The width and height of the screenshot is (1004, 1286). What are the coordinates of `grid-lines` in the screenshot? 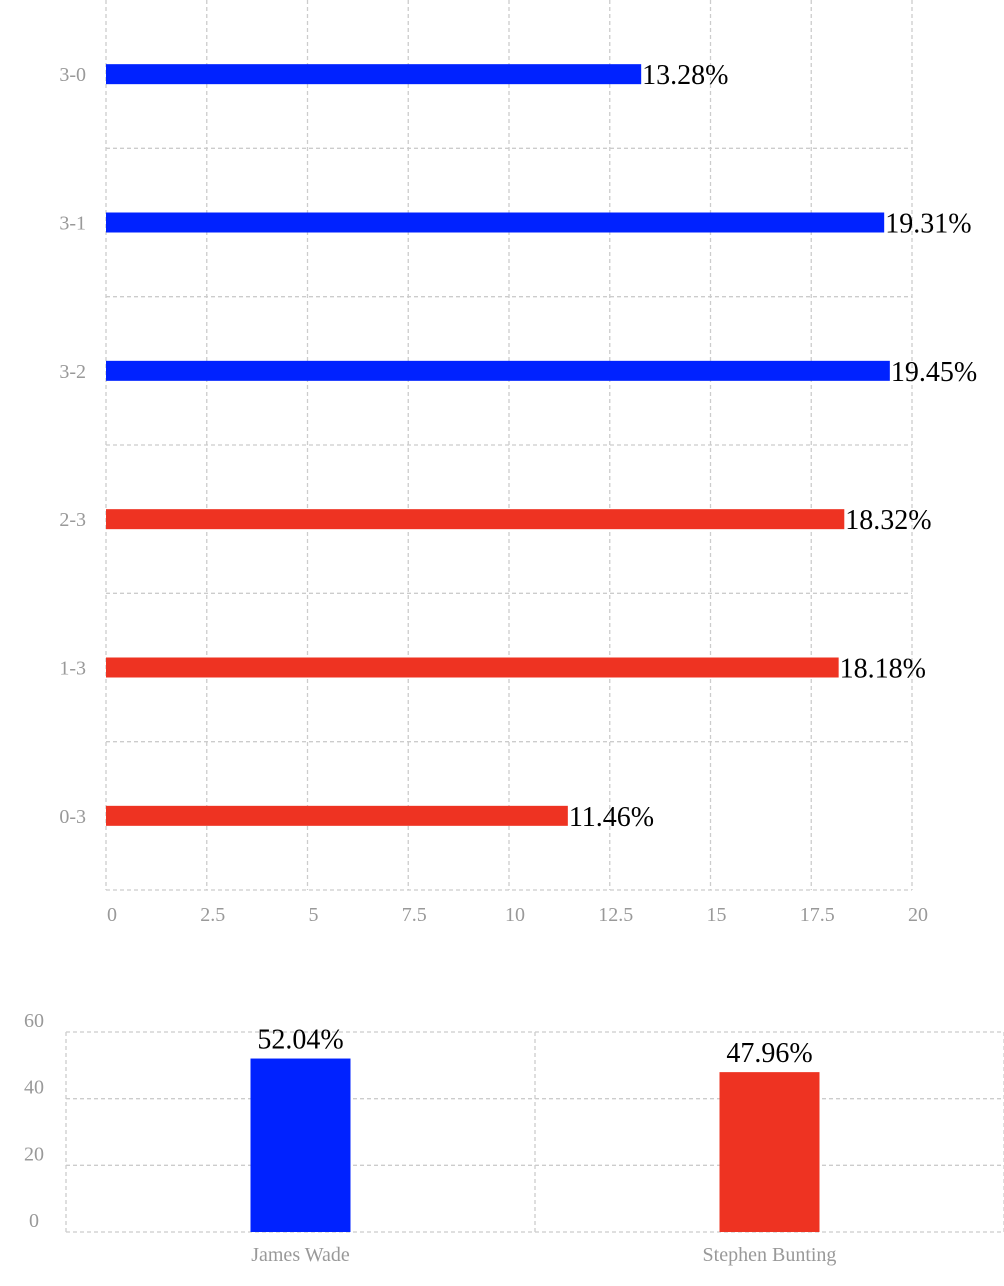 It's located at (534, 1132).